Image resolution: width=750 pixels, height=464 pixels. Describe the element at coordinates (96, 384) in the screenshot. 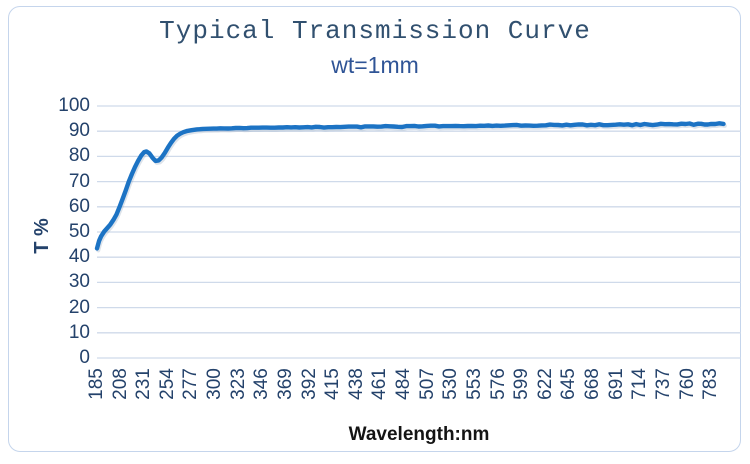

I see `x-tick-label: 185` at that location.